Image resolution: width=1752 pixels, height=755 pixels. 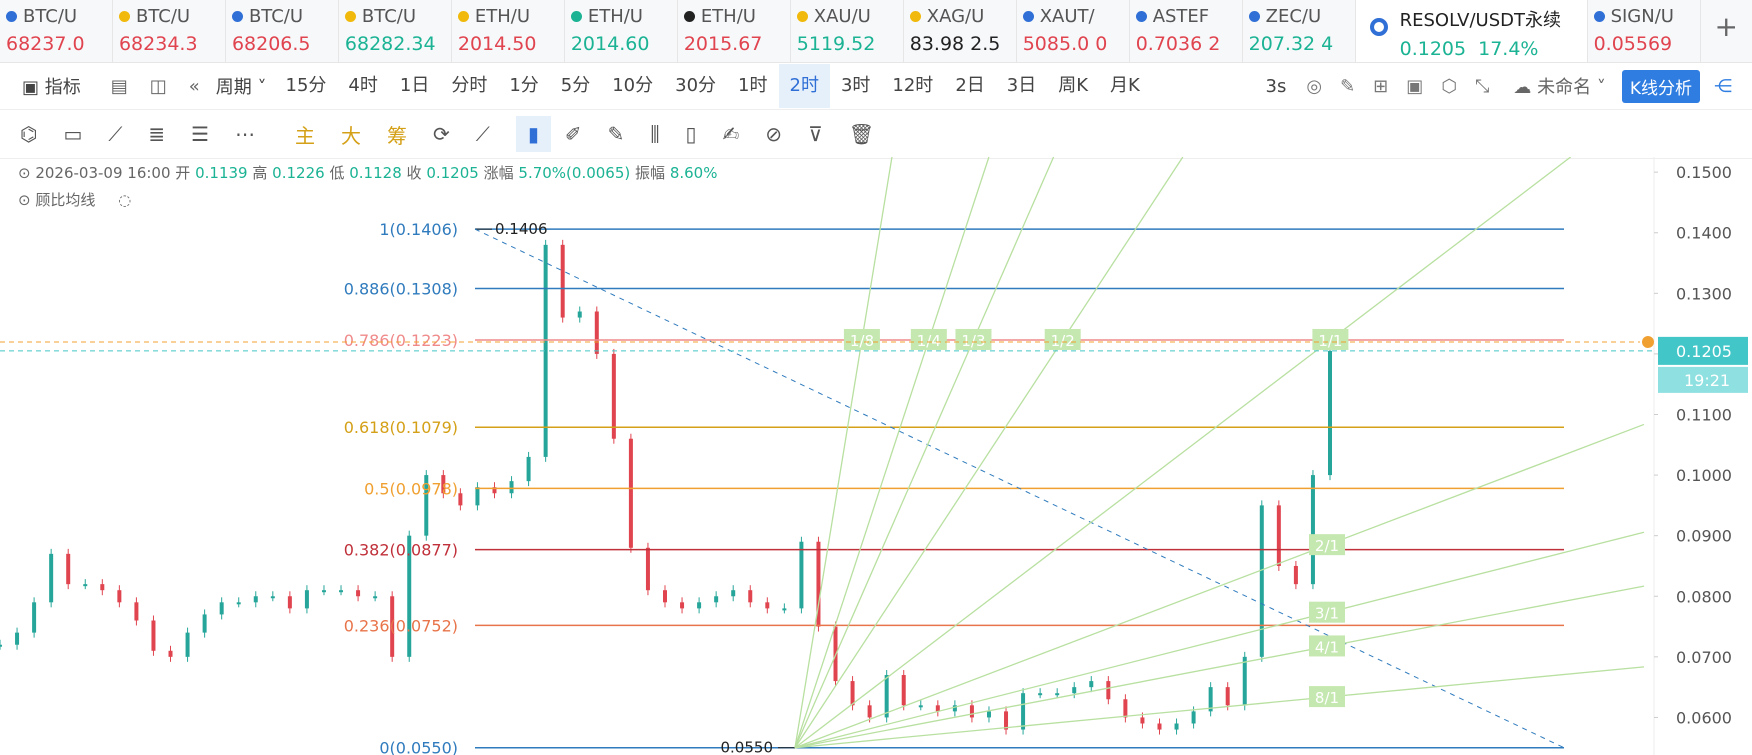 What do you see at coordinates (363, 85) in the screenshot?
I see `interval: 4时` at bounding box center [363, 85].